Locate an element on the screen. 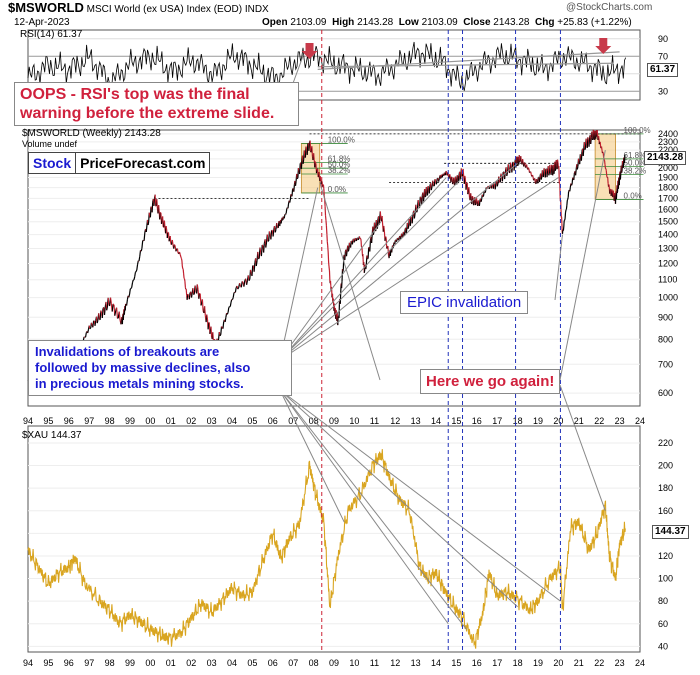 The height and width of the screenshot is (675, 700). chg-label: Chg is located at coordinates (544, 22).